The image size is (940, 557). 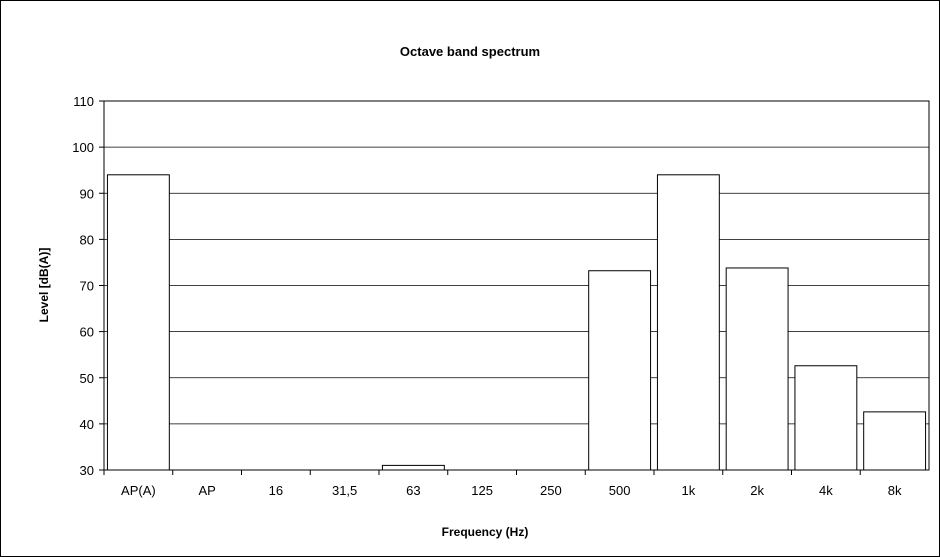 What do you see at coordinates (757, 369) in the screenshot?
I see `bar-2k` at bounding box center [757, 369].